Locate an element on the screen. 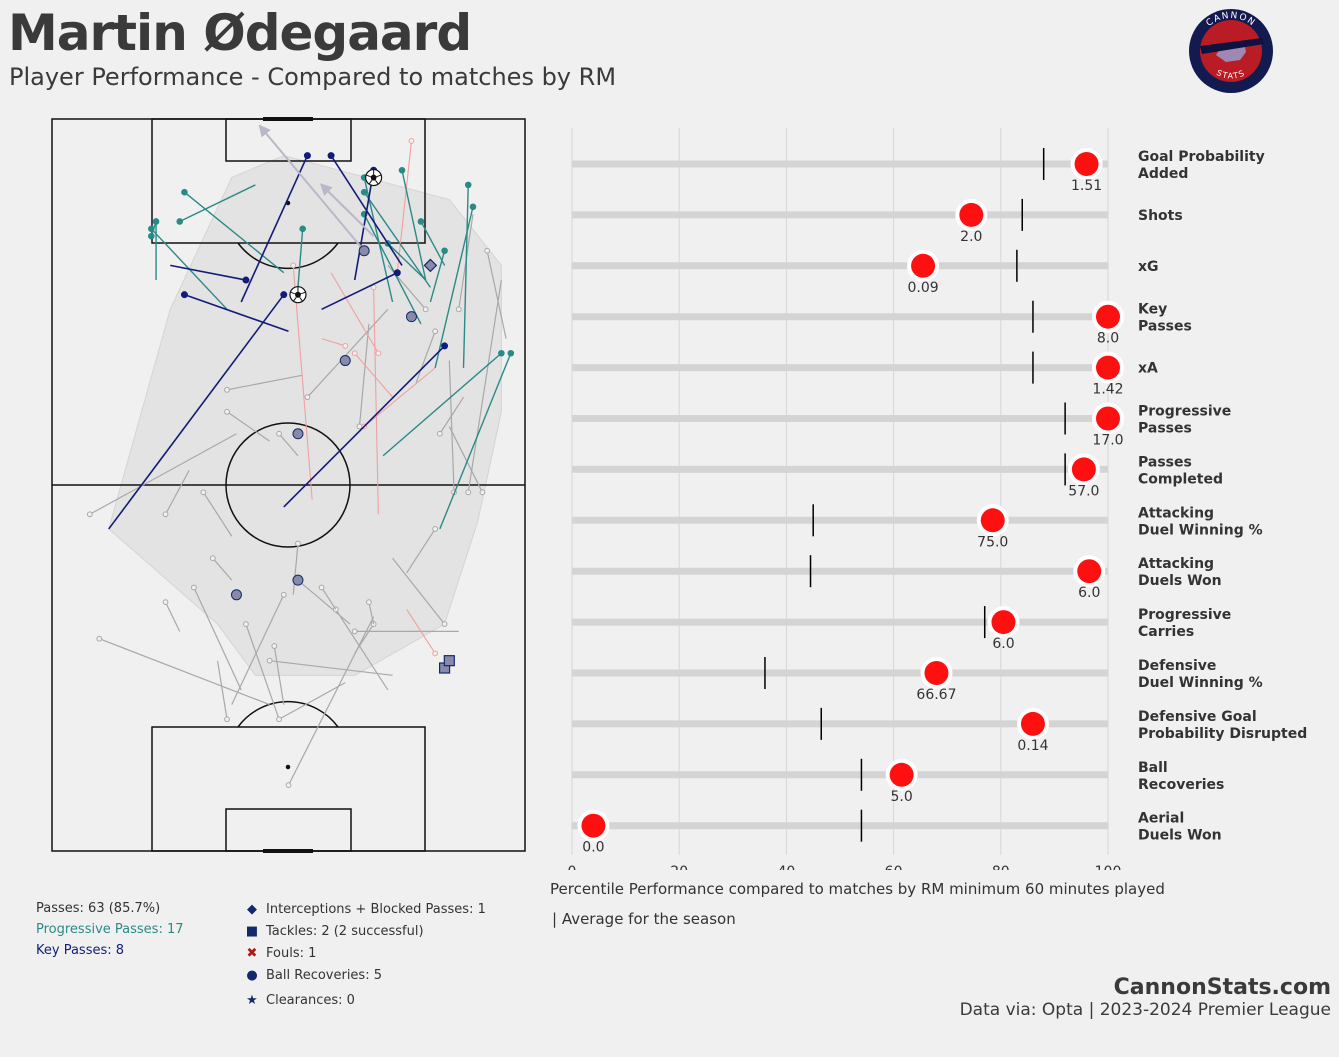 The height and width of the screenshot is (1057, 1339). cross-icon: ✖ is located at coordinates (252, 953).